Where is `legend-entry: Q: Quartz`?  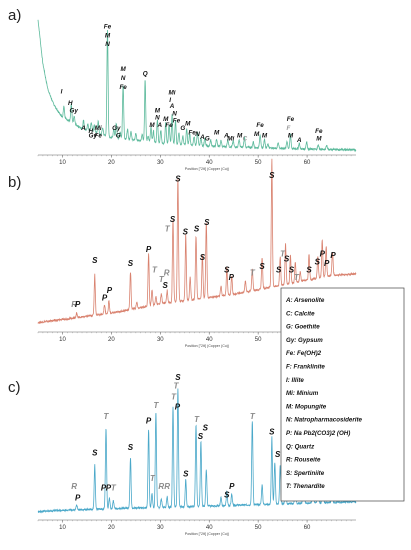
legend-entry: Q: Quartz is located at coordinates (300, 446).